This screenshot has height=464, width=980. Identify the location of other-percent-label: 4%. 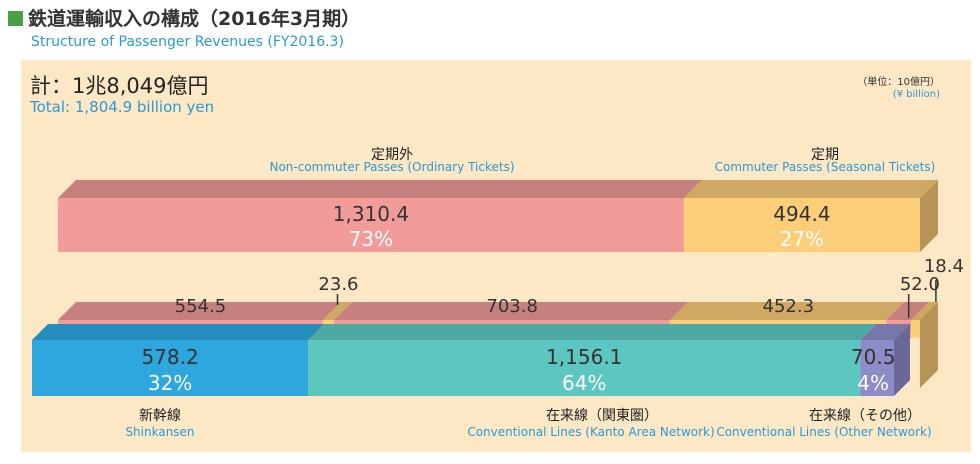
(873, 383).